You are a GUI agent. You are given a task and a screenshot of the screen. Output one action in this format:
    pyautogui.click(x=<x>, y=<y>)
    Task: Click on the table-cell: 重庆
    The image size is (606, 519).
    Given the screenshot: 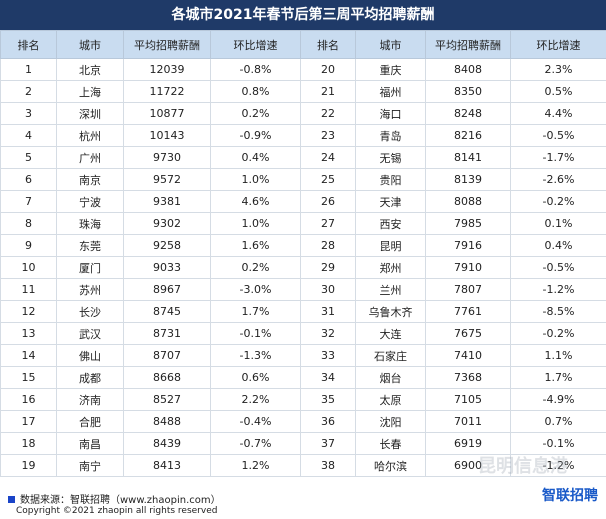 What is the action you would take?
    pyautogui.click(x=390, y=69)
    